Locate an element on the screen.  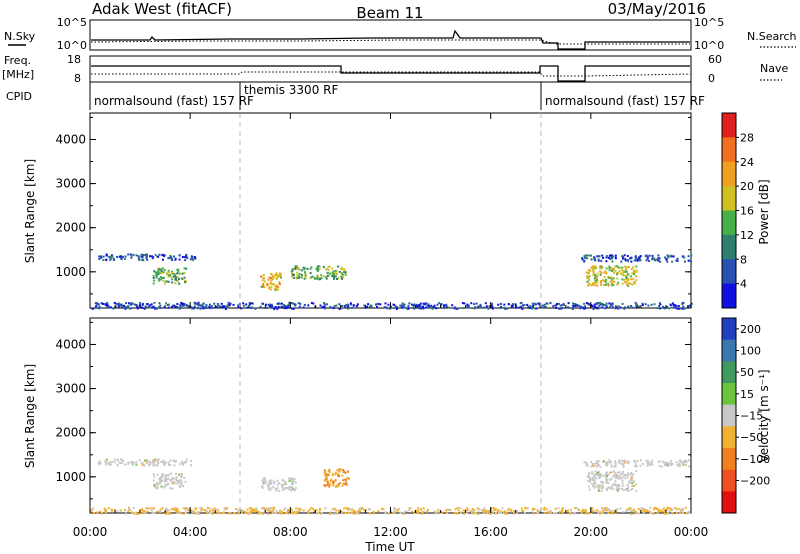
nsky-label: N.Sky is located at coordinates (20, 36).